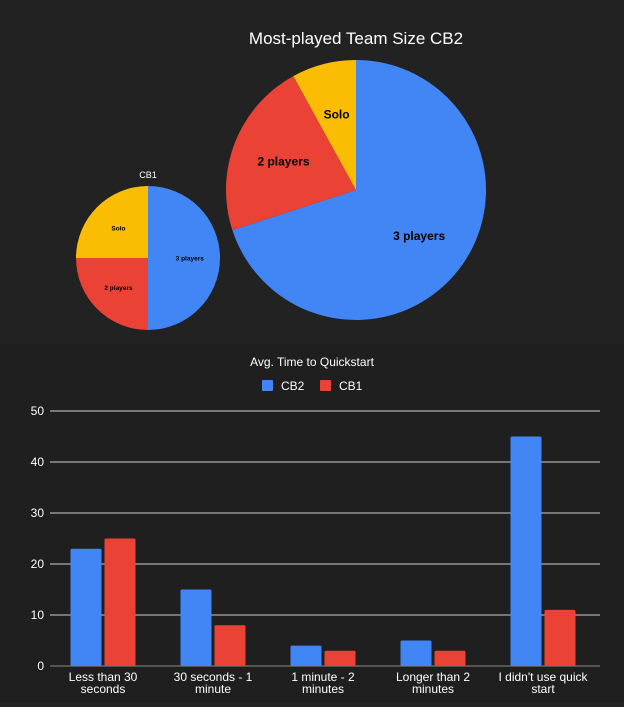 Image resolution: width=624 pixels, height=707 pixels. Describe the element at coordinates (543, 677) in the screenshot. I see `x-category-label: I didn't use quick` at that location.